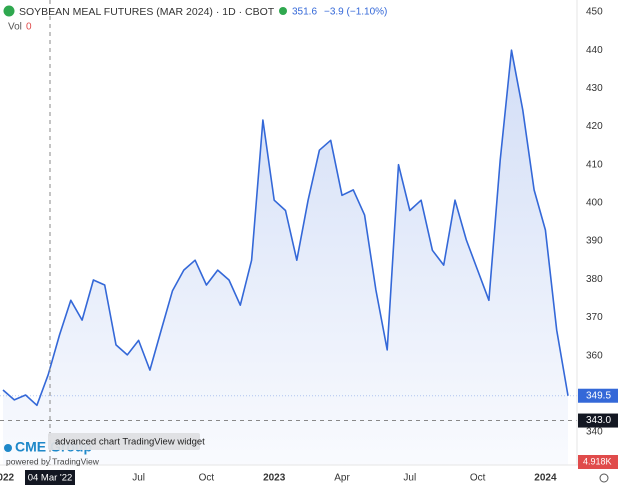  I want to click on last-price-box, so click(598, 395).